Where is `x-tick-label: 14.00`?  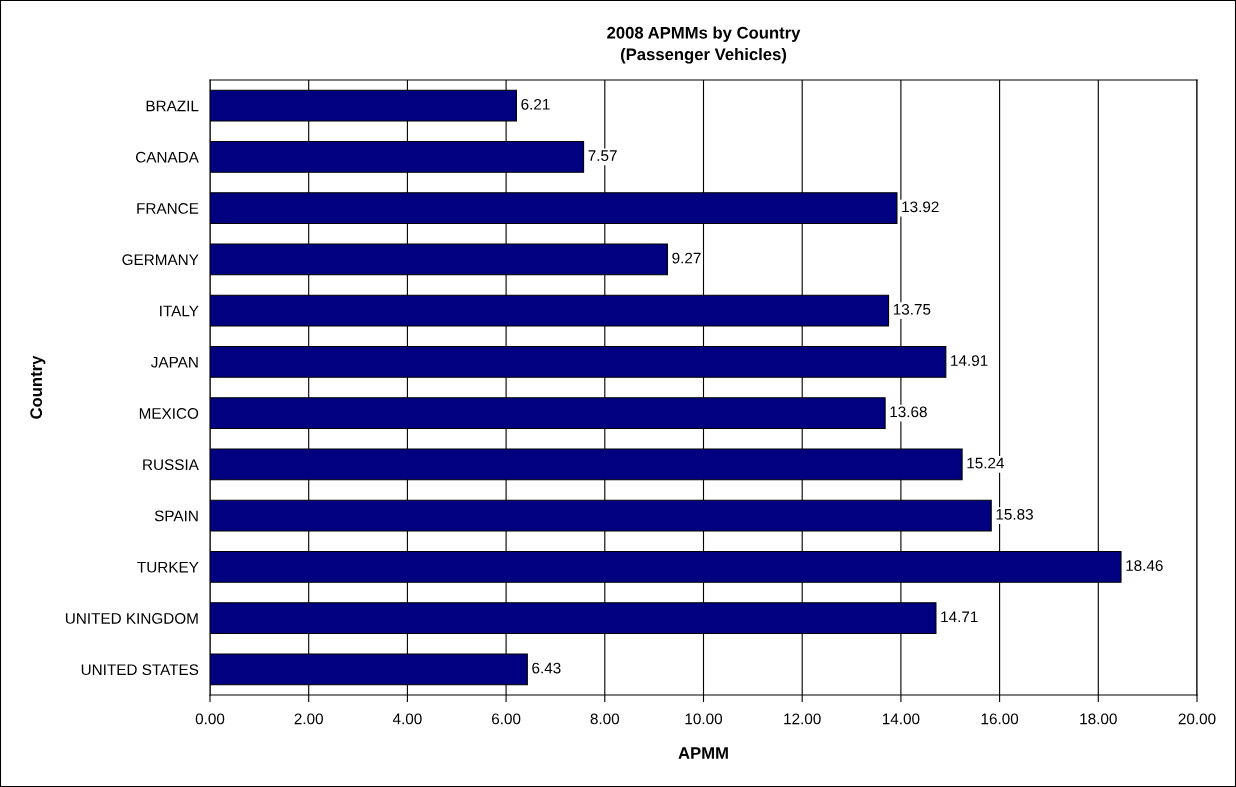 x-tick-label: 14.00 is located at coordinates (901, 719).